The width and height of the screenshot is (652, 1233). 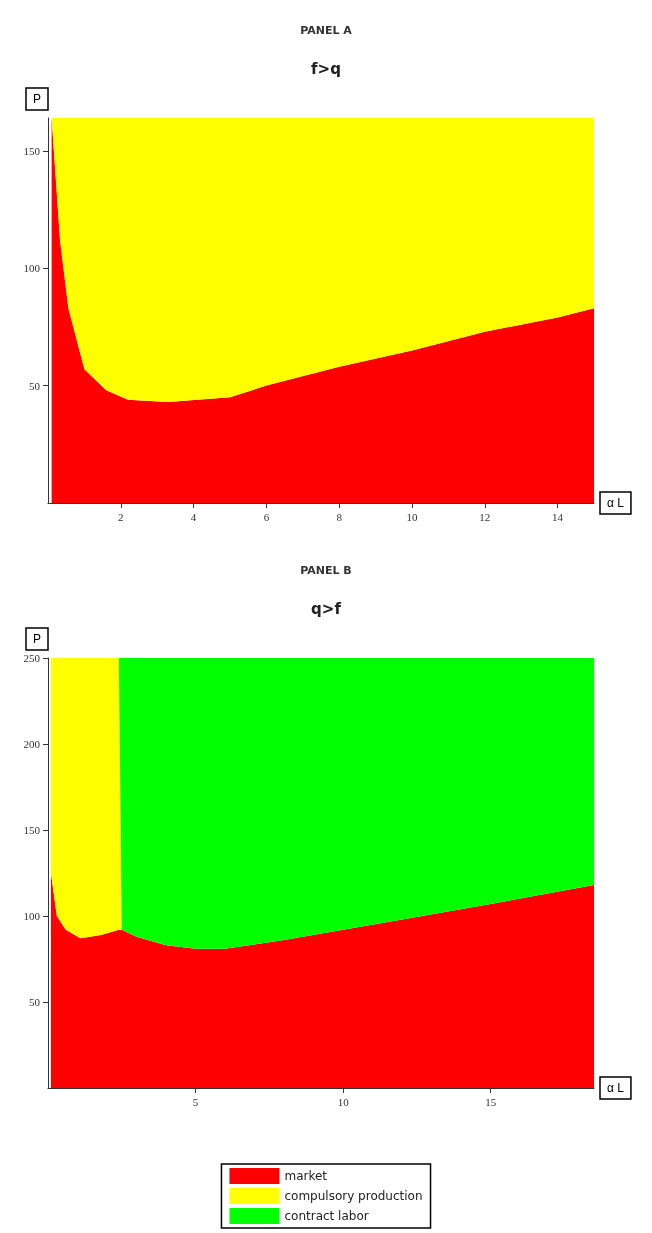 What do you see at coordinates (326, 1216) in the screenshot?
I see `legend-label: contract labor` at bounding box center [326, 1216].